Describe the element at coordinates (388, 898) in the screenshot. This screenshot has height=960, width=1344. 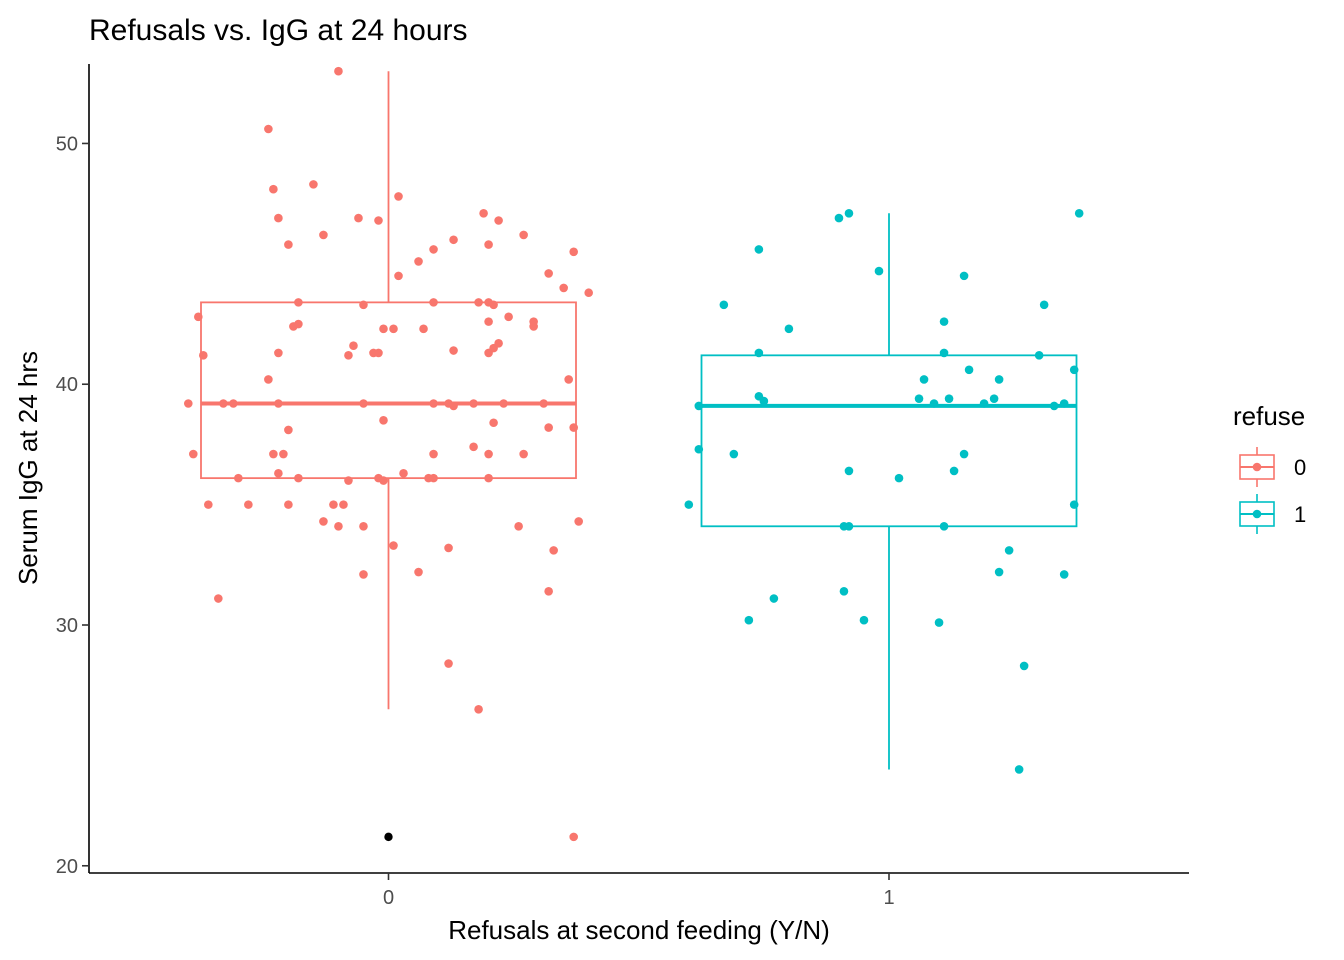
I see `x-tick-label: 0` at that location.